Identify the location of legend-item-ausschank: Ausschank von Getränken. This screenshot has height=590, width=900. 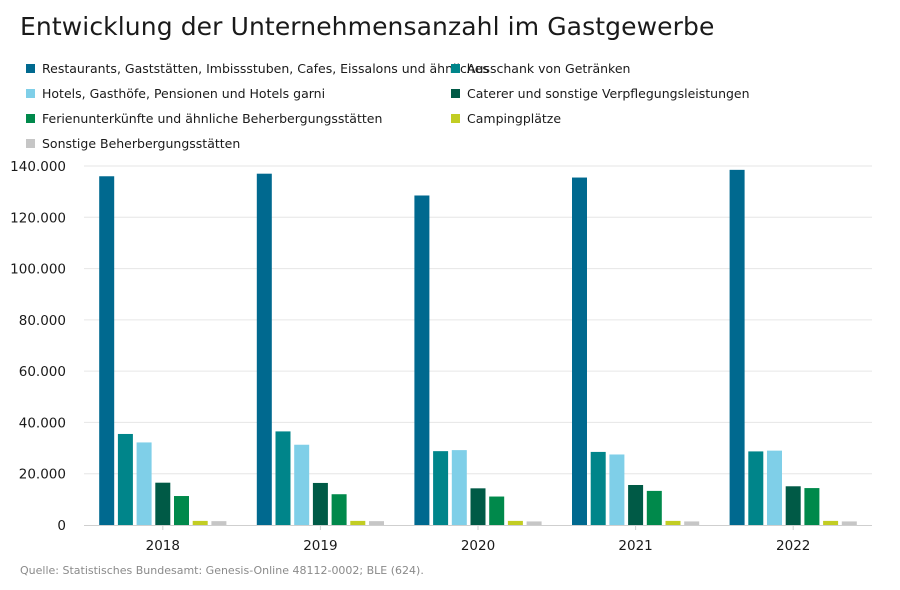
(540, 69).